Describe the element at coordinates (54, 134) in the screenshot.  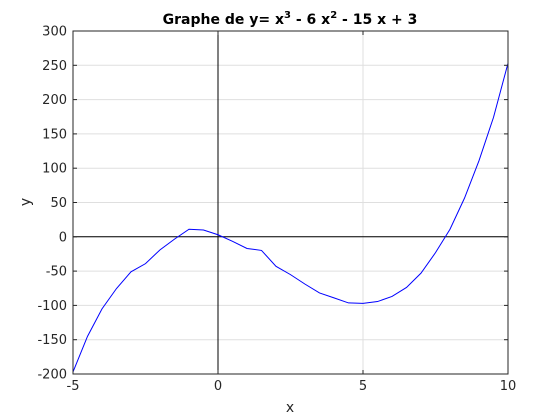
I see `y-tick-label: 150` at that location.